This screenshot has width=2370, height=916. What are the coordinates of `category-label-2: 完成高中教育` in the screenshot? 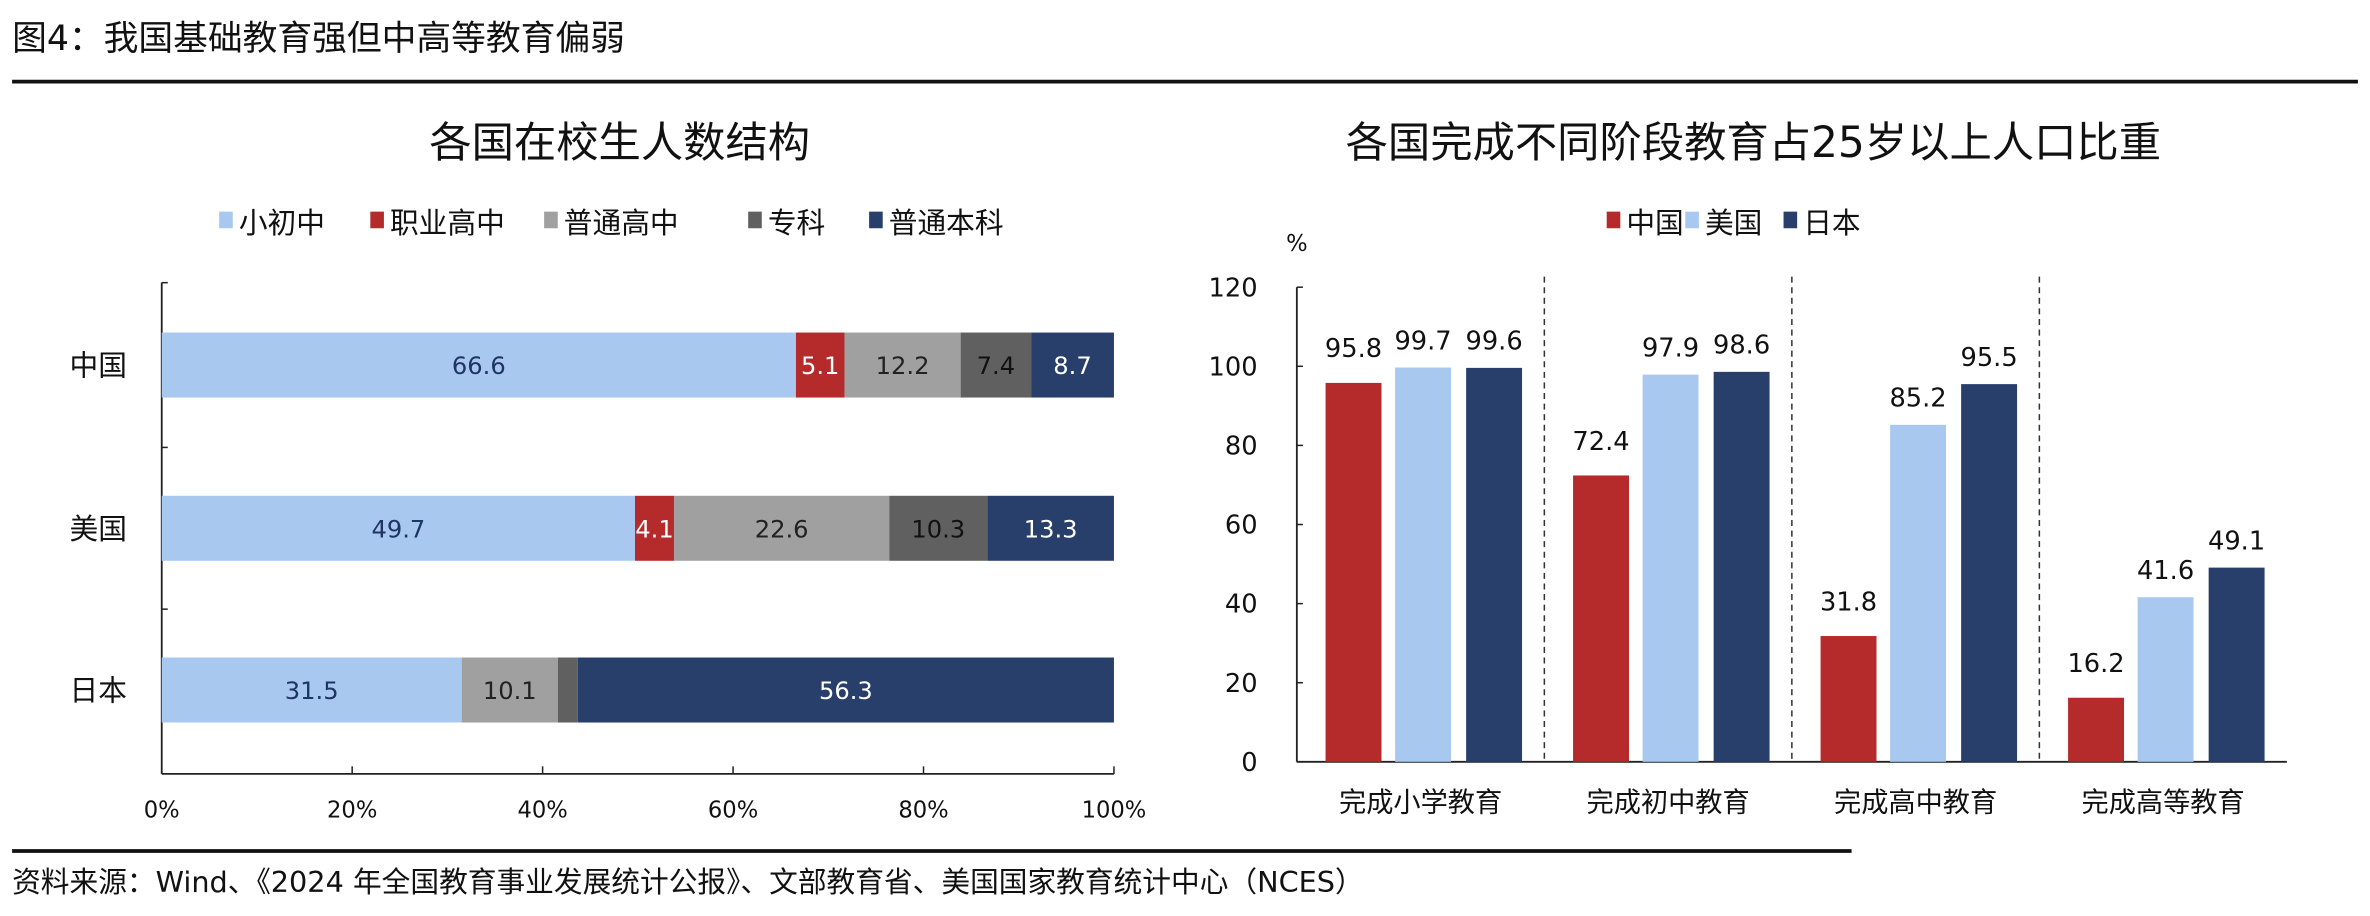 It's located at (1915, 803).